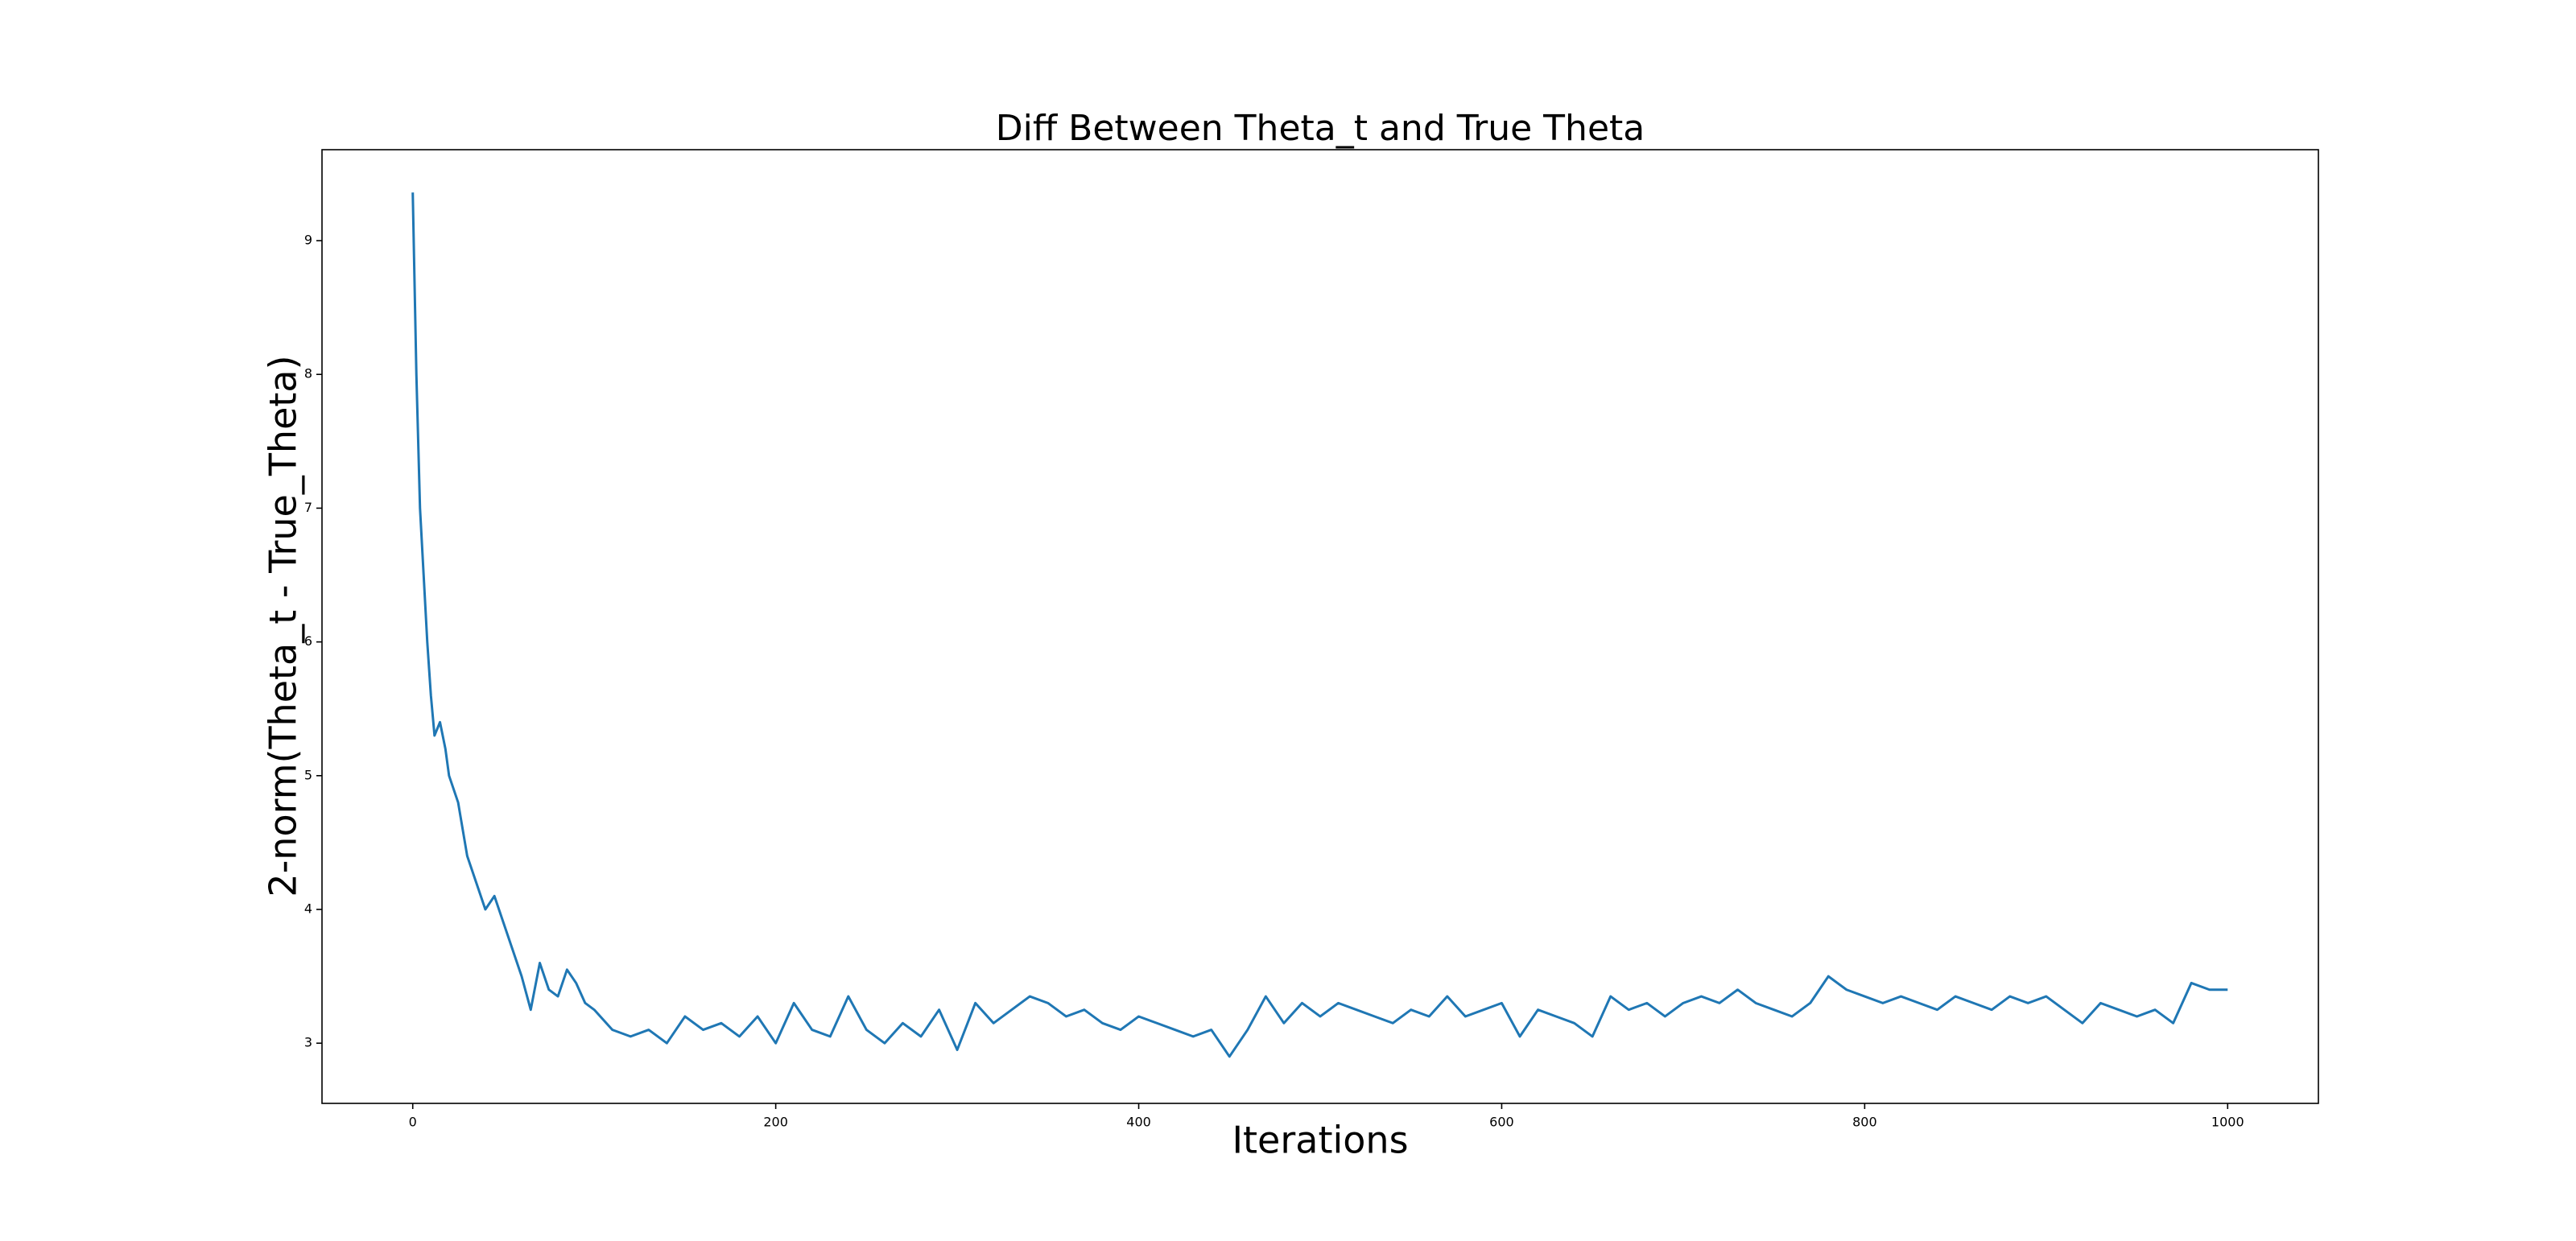 The image size is (2576, 1241). Describe the element at coordinates (1320, 1141) in the screenshot. I see `x-axis-label: Iterations` at that location.